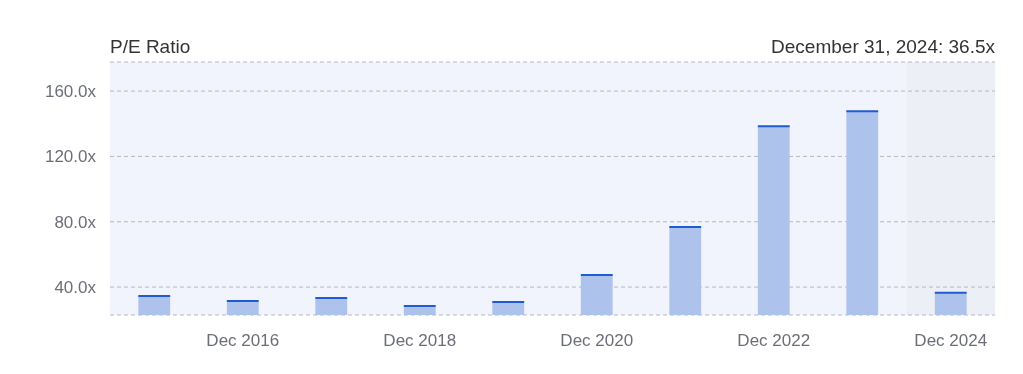  I want to click on chart-title: P/E Ratio, so click(150, 46).